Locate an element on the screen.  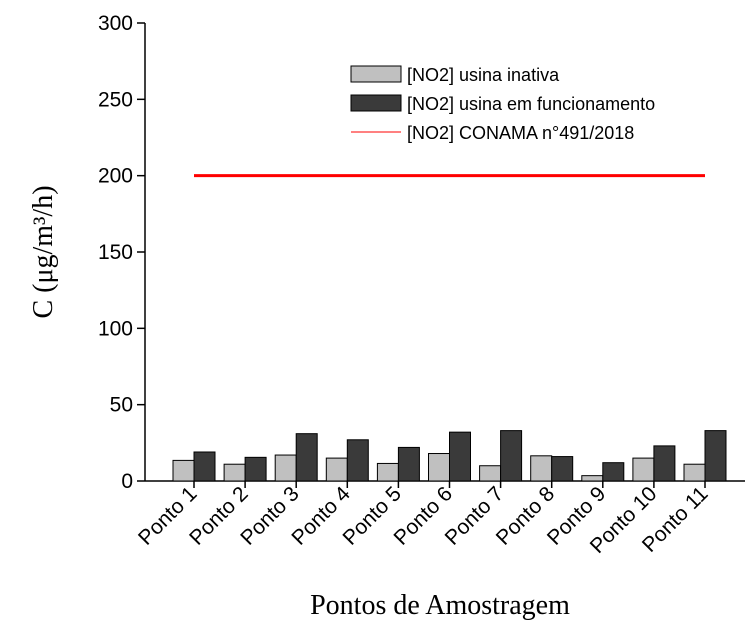
x-axis-title: Pontos de Amostragem is located at coordinates (440, 605).